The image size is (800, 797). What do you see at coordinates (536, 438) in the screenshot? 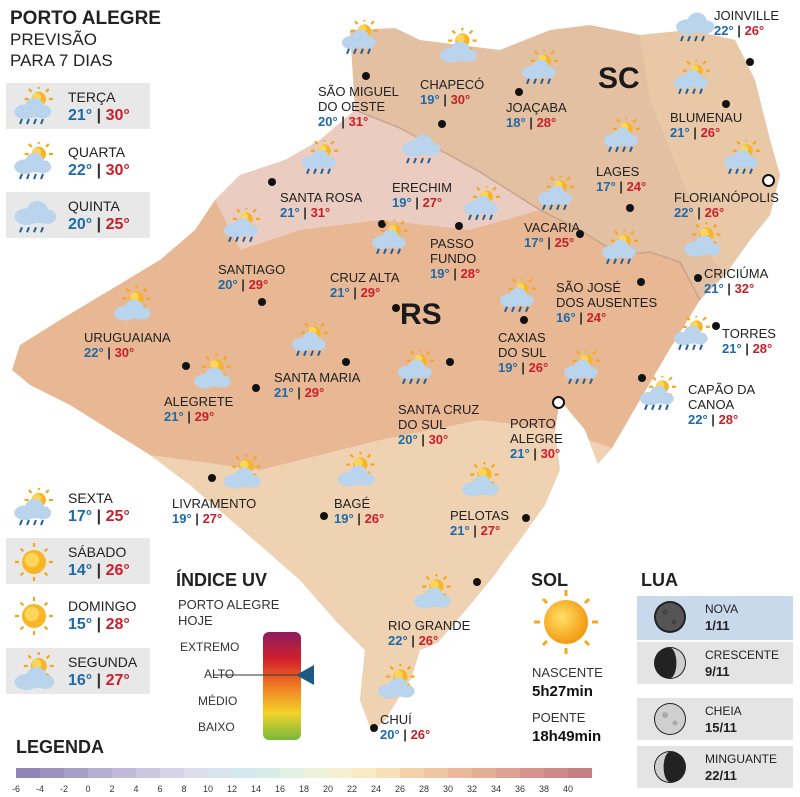
I see `city-porto-alegre: PORTO ALEGRE 21° | 30°` at bounding box center [536, 438].